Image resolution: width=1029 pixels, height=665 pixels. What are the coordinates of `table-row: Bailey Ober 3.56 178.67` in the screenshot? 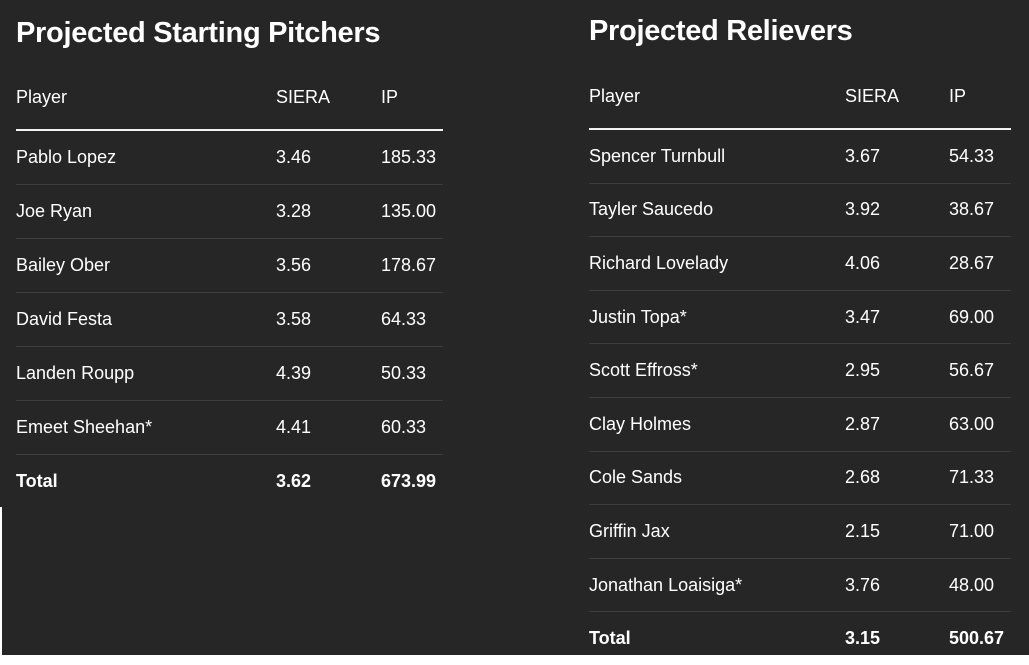 It's located at (229, 265).